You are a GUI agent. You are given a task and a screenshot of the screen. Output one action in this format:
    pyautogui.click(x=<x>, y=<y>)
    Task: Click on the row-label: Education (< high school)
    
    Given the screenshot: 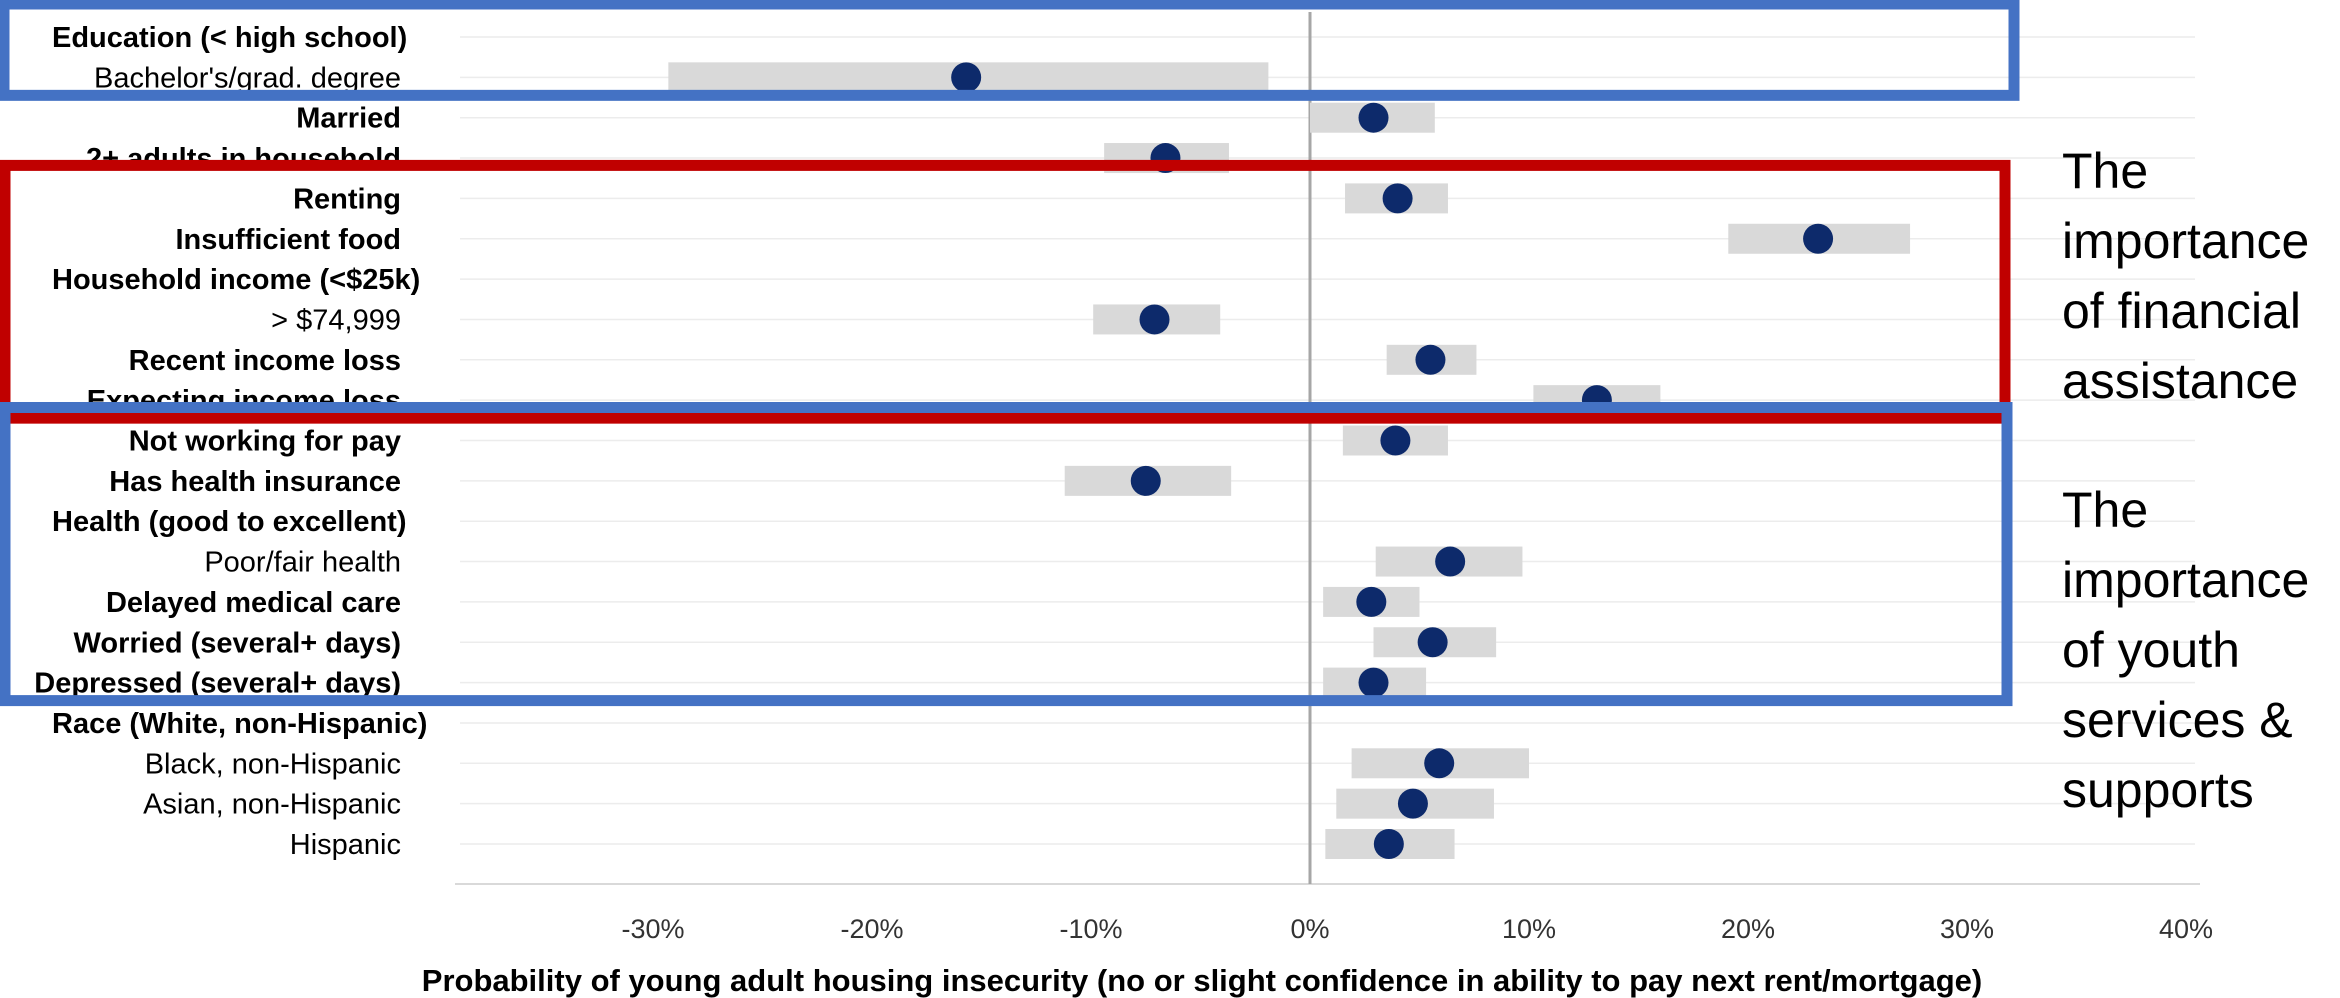 What is the action you would take?
    pyautogui.click(x=229, y=38)
    